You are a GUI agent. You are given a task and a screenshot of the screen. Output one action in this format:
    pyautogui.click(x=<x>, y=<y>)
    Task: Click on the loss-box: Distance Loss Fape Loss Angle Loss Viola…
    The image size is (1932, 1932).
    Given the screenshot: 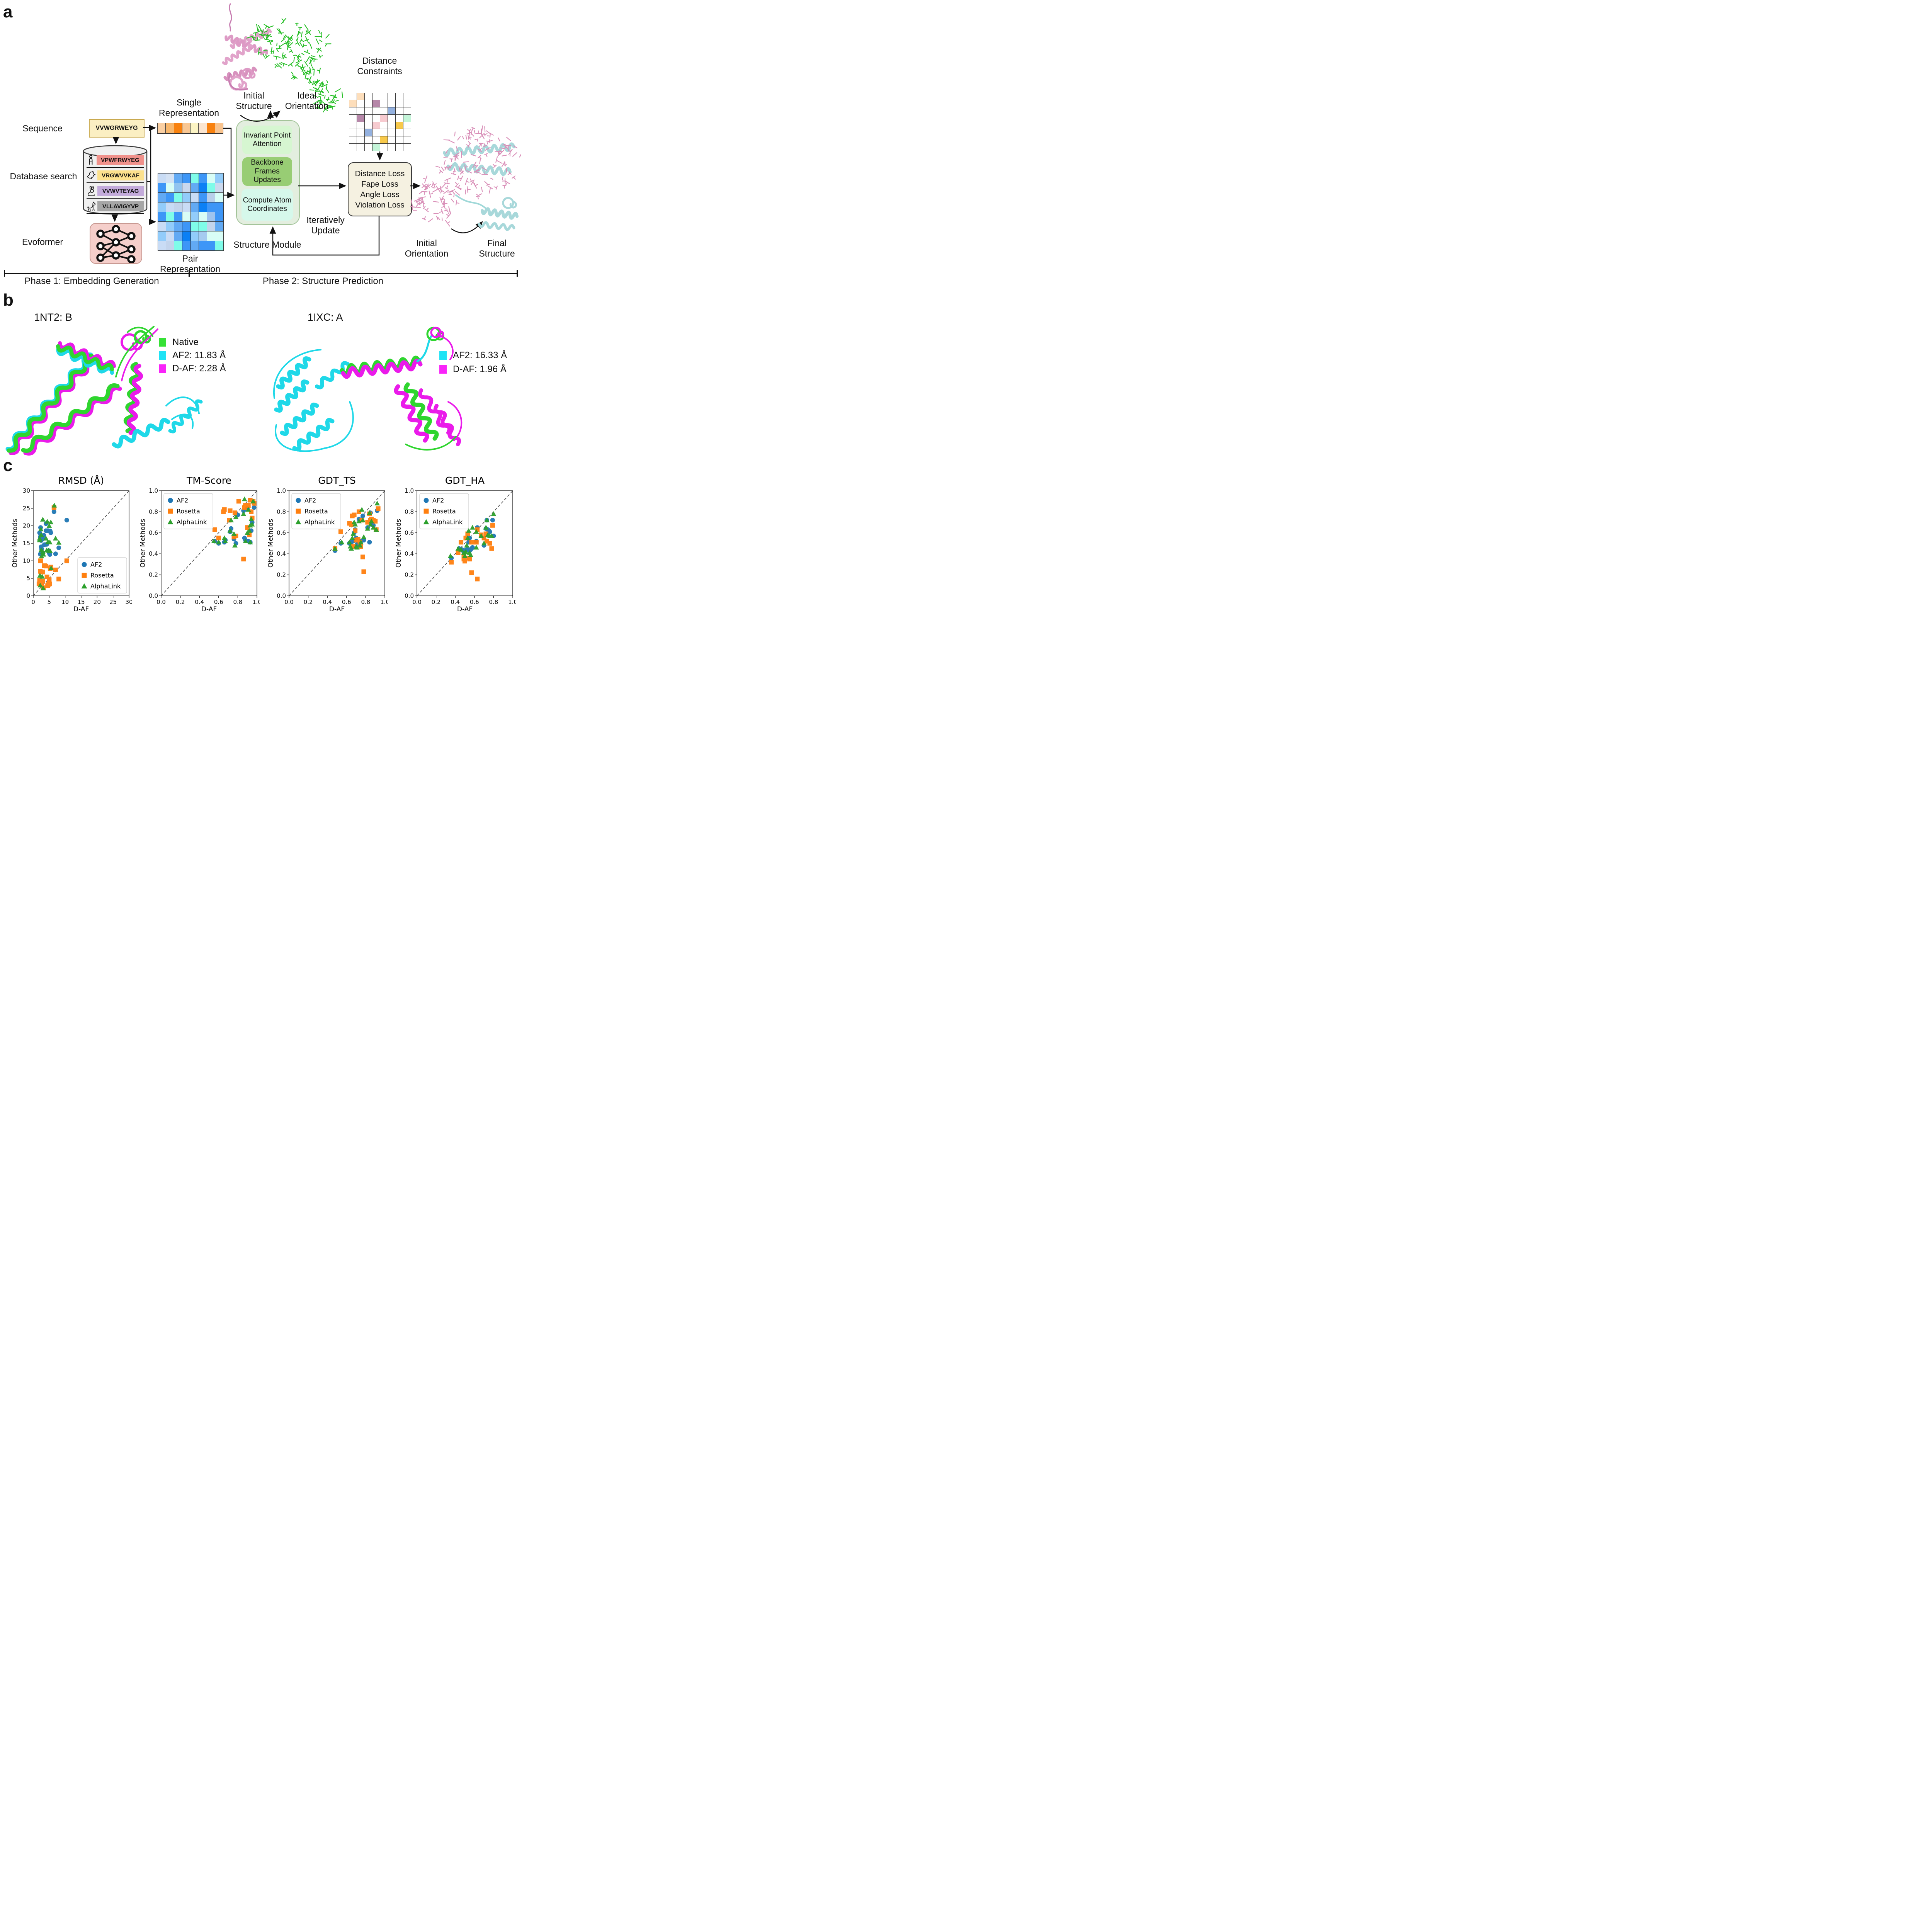 What is the action you would take?
    pyautogui.click(x=380, y=189)
    